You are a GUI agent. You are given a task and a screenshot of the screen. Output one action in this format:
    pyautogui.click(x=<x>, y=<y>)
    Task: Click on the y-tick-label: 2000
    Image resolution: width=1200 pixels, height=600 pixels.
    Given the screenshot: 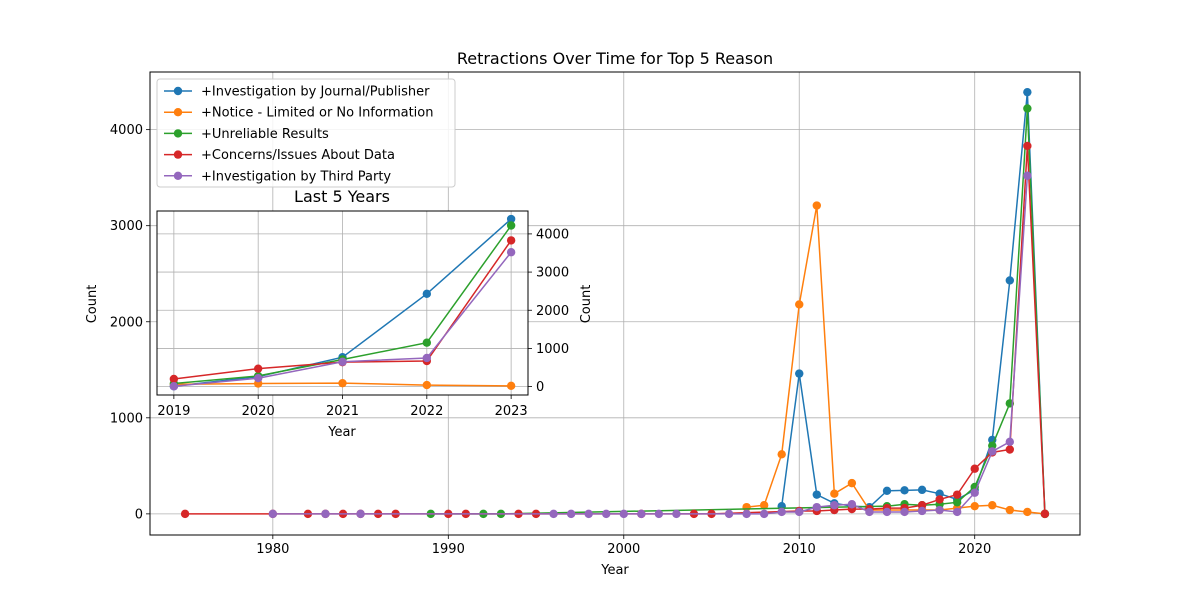 What is the action you would take?
    pyautogui.click(x=126, y=322)
    